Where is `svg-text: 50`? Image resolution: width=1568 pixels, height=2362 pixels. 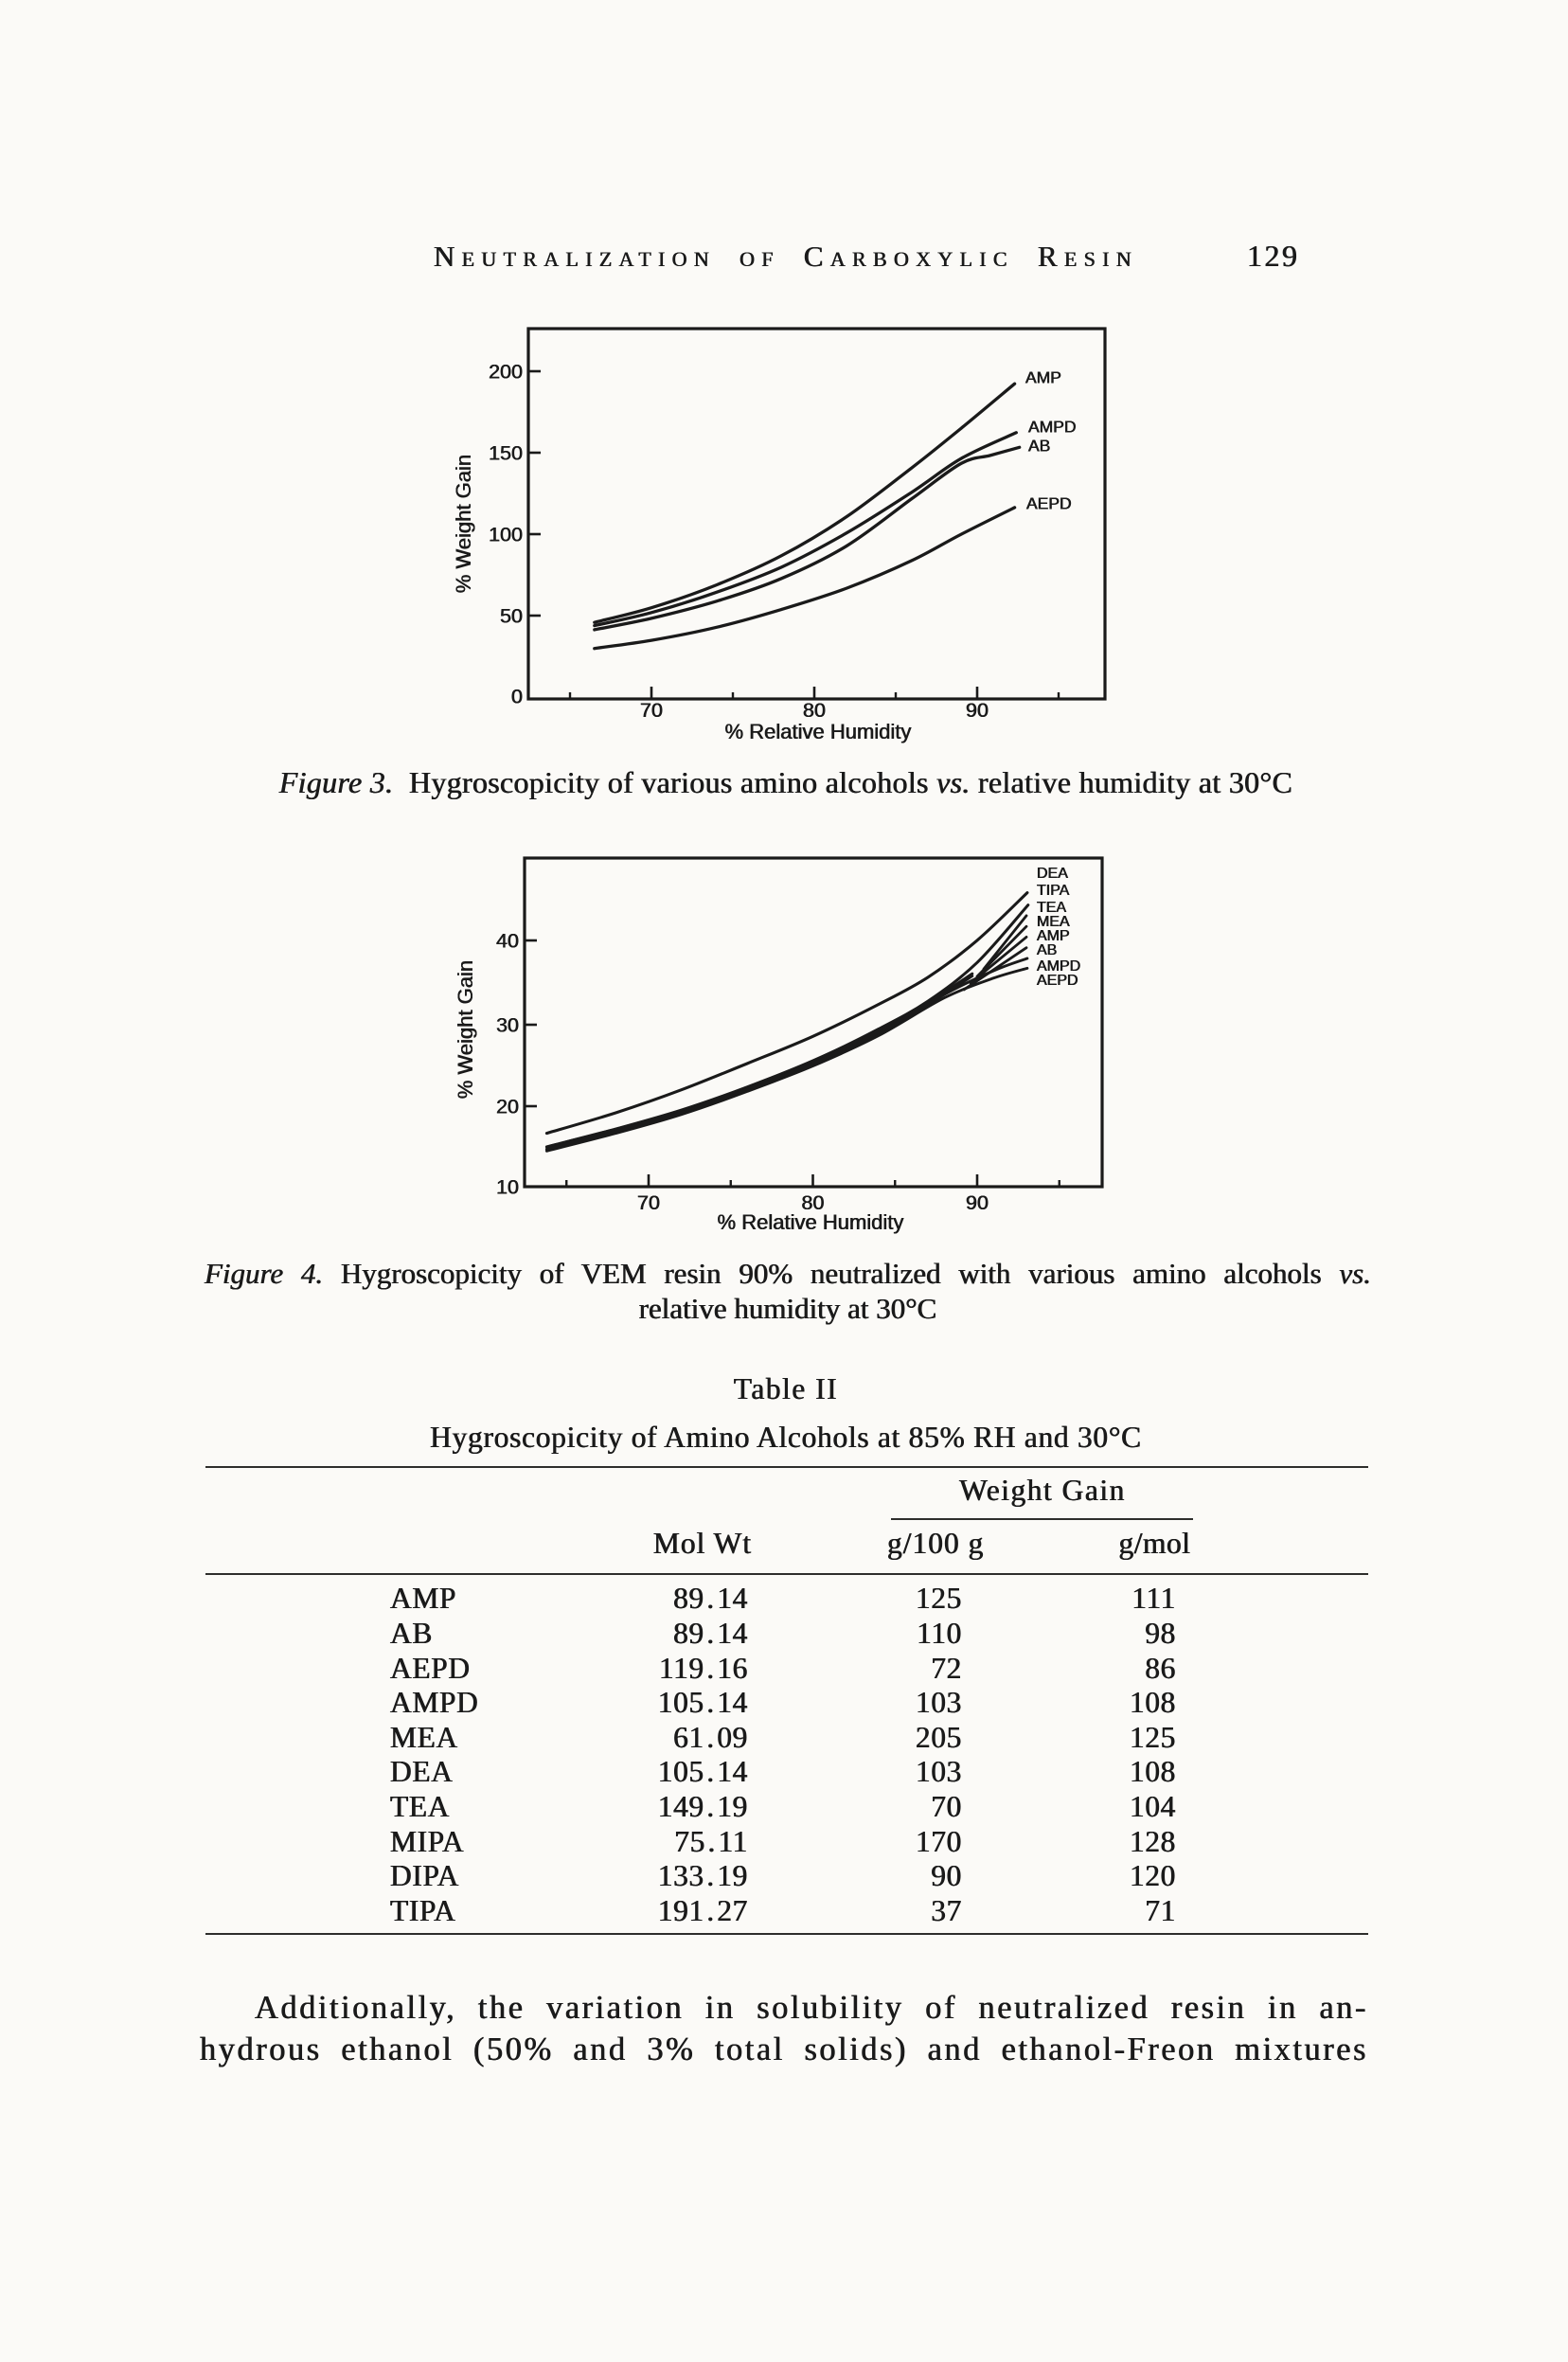
svg-text: 50 is located at coordinates (511, 616).